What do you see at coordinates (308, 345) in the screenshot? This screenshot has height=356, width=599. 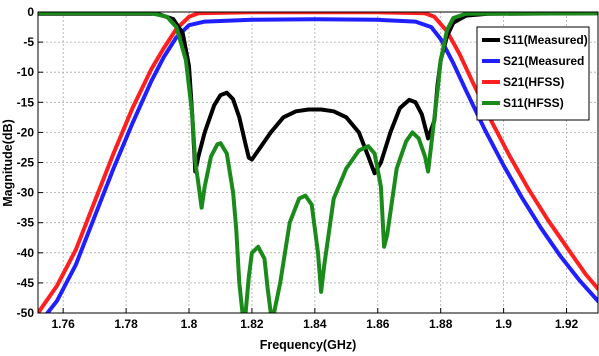 I see `x-axis-title: Frequency(GHz)` at bounding box center [308, 345].